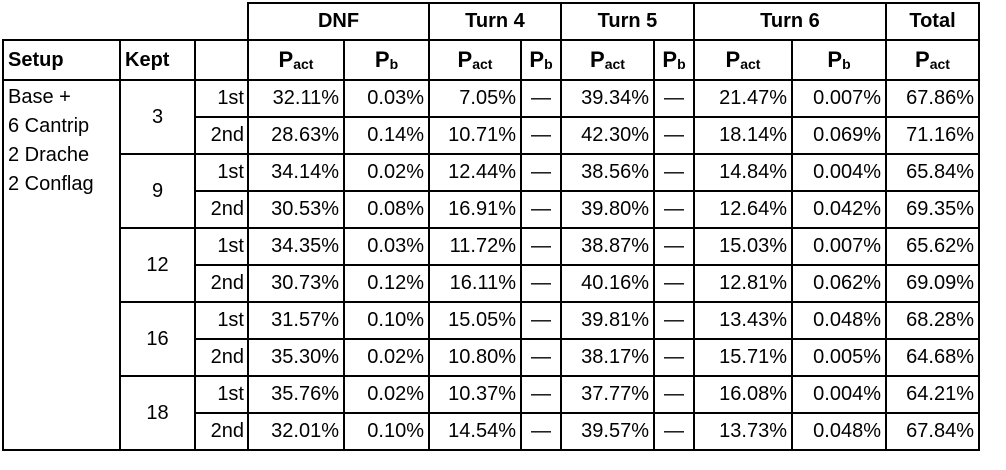 The image size is (1006, 470). What do you see at coordinates (296, 98) in the screenshot?
I see `dnf-p-act-cell: 32.11%` at bounding box center [296, 98].